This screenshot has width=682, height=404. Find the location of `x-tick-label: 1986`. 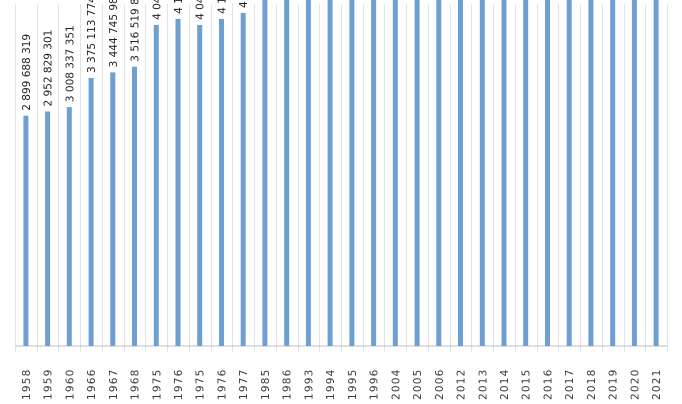

x-tick-label: 1986 is located at coordinates (288, 384).